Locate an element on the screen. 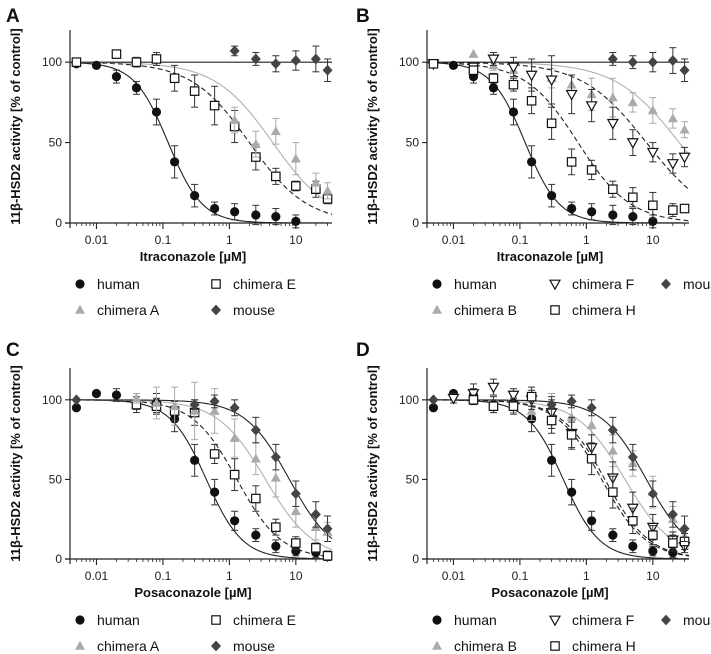  fit-curve-chimera-a is located at coordinates (201, 133).